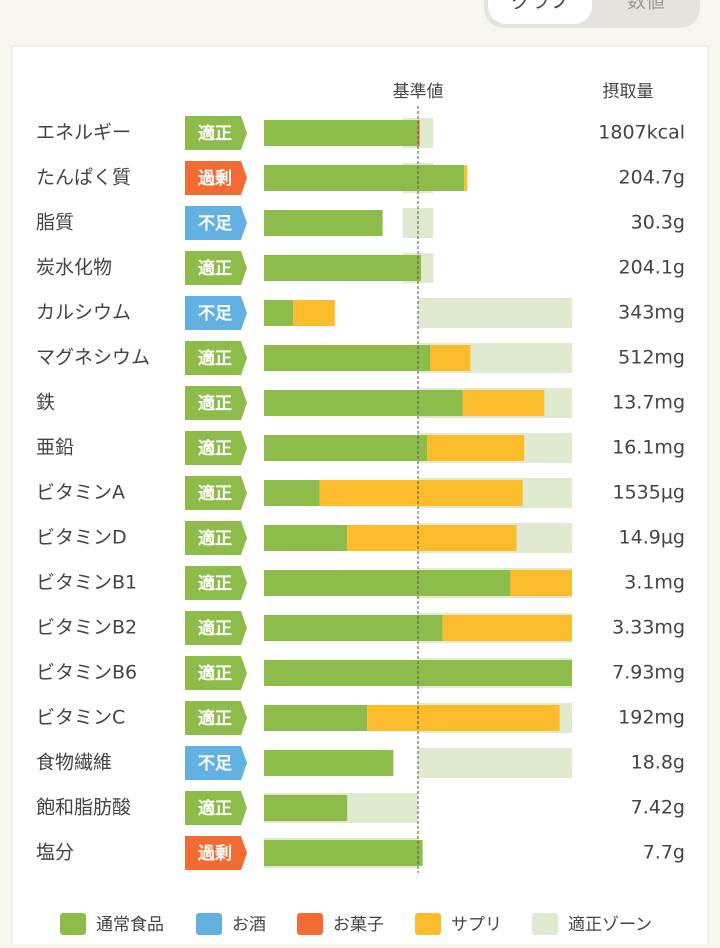 The height and width of the screenshot is (948, 720). What do you see at coordinates (80, 493) in the screenshot?
I see `category-label: ビタミンA` at bounding box center [80, 493].